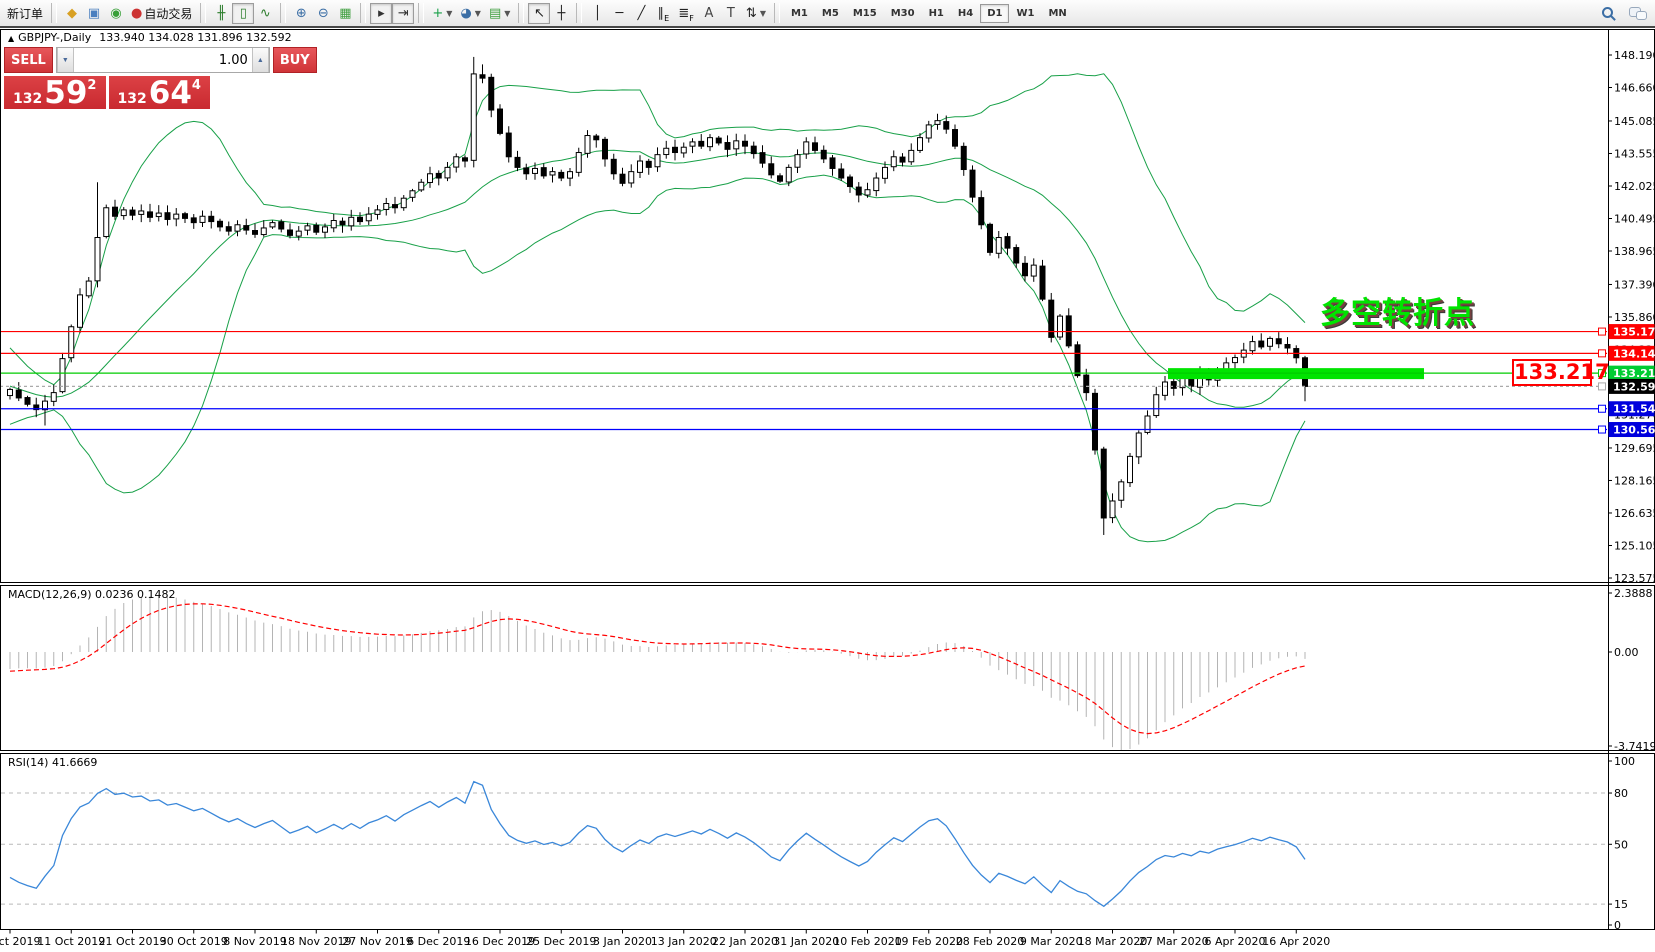 The width and height of the screenshot is (1655, 952). What do you see at coordinates (539, 13) in the screenshot?
I see `cursor-icon-button: ↖` at bounding box center [539, 13].